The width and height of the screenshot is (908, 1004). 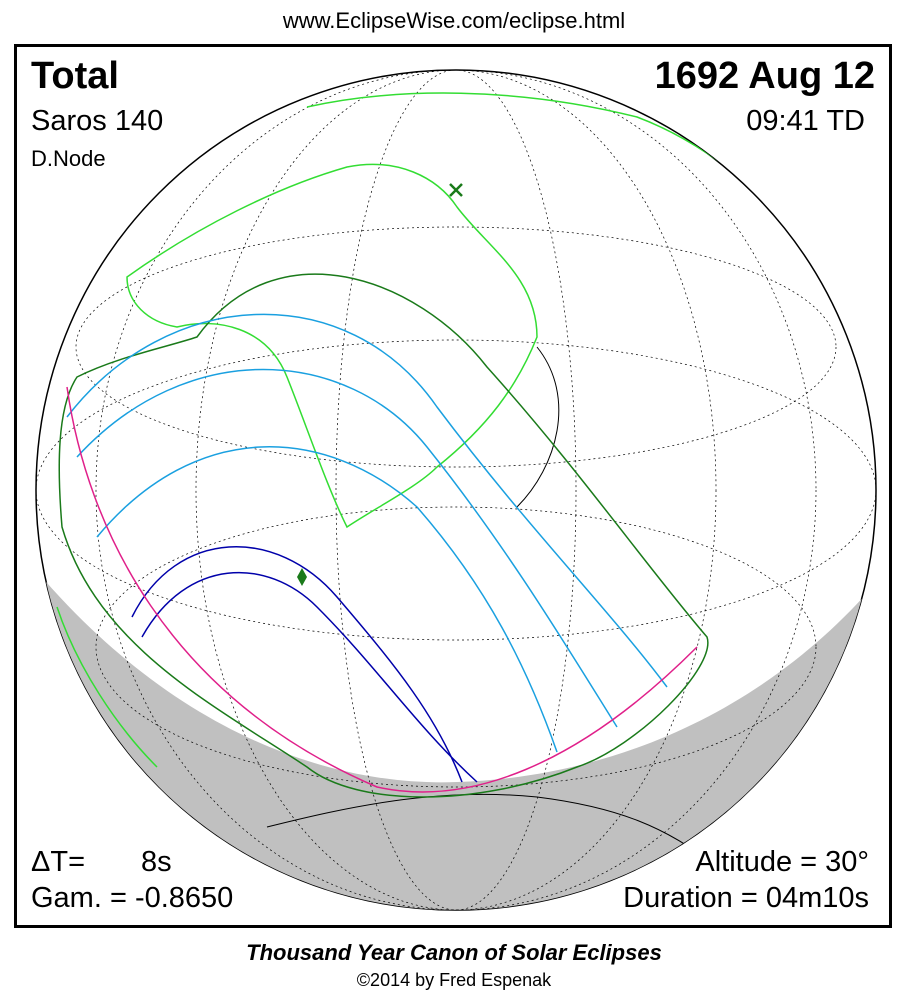 What do you see at coordinates (304, 664) in the screenshot?
I see `umbra-path` at bounding box center [304, 664].